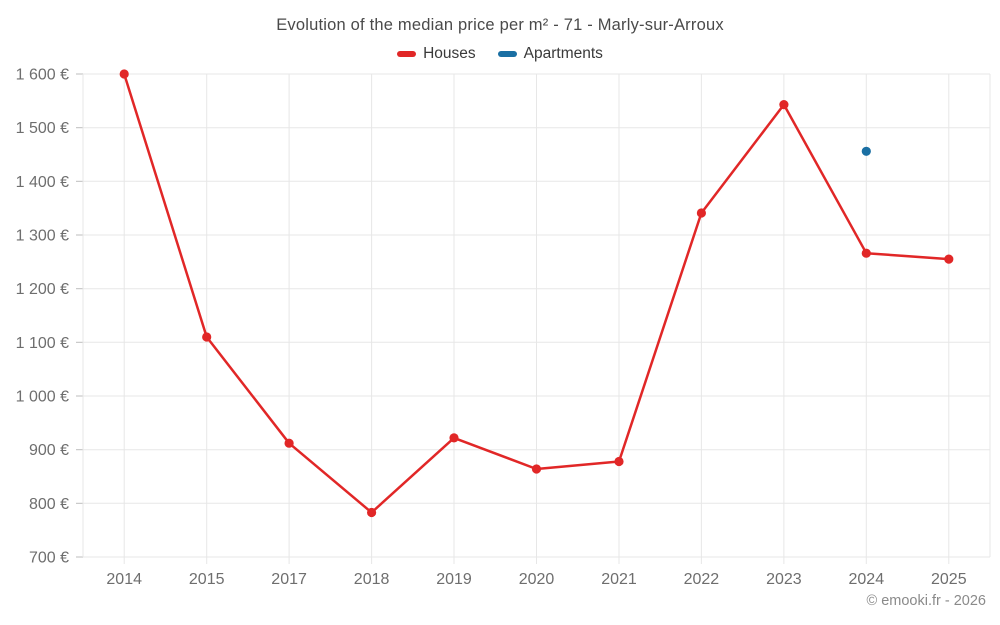 The width and height of the screenshot is (1000, 625). What do you see at coordinates (124, 74) in the screenshot?
I see `point-houses-2014` at bounding box center [124, 74].